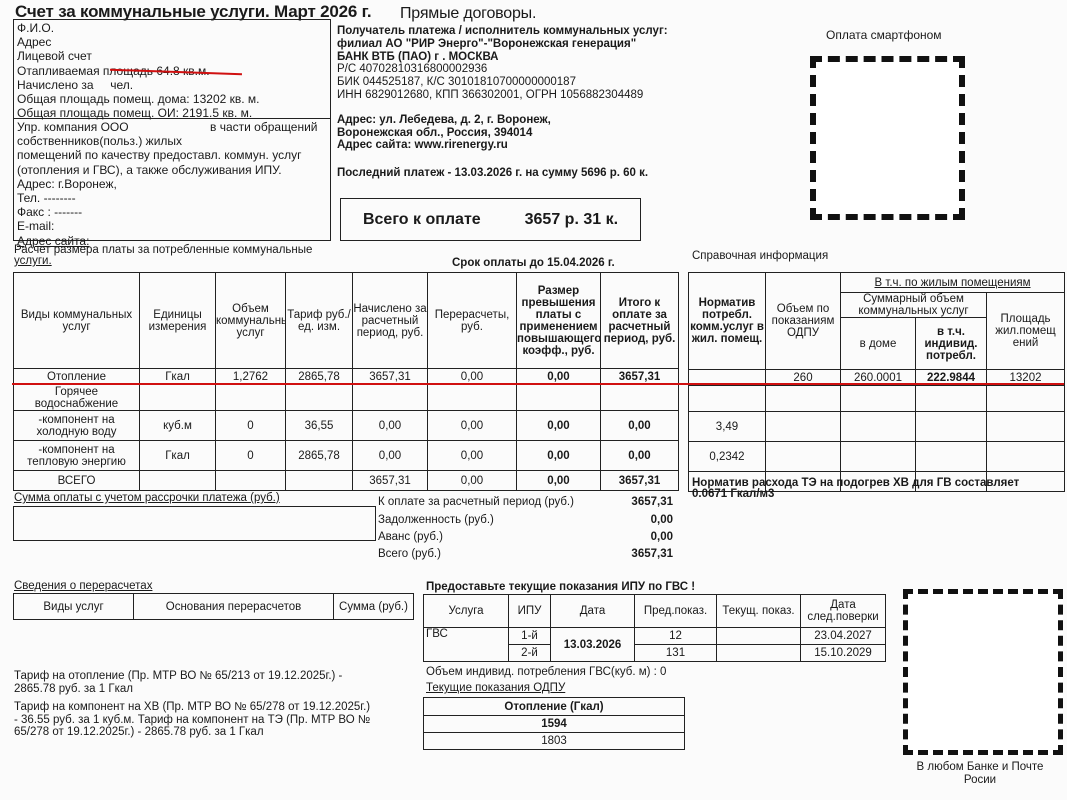 The image size is (1067, 800). Describe the element at coordinates (319, 425) in the screenshot. I see `table-cell: 36,55` at that location.